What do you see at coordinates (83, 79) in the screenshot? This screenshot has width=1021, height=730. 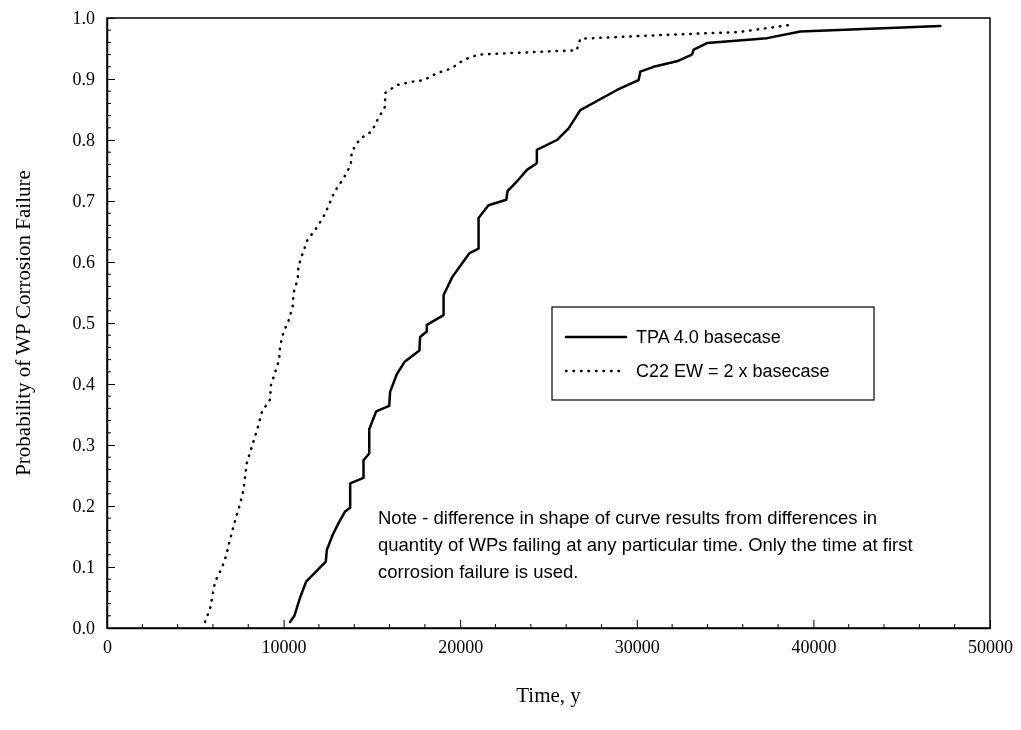 I see `y-tick-label: 0.9` at bounding box center [83, 79].